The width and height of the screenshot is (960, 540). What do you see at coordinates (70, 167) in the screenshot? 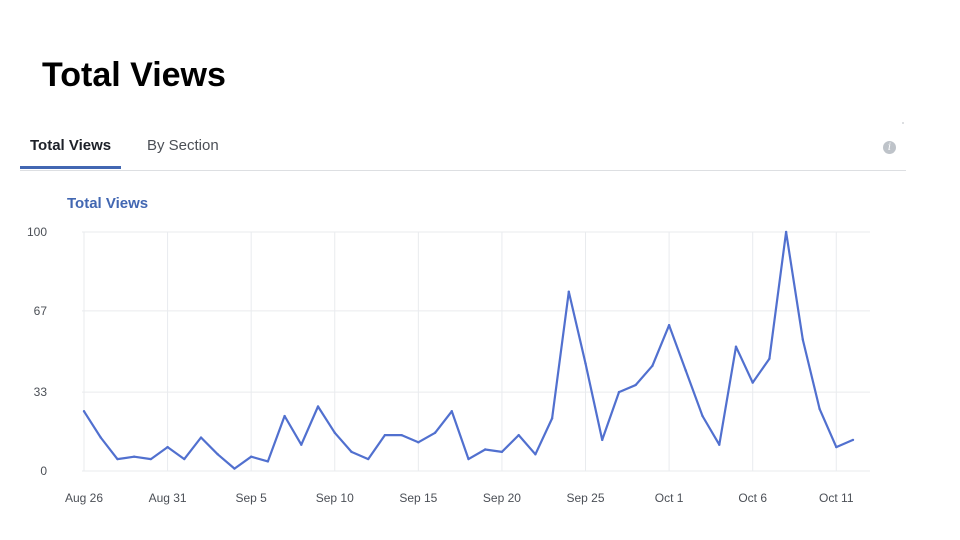
I see `active-tab-indicator` at bounding box center [70, 167].